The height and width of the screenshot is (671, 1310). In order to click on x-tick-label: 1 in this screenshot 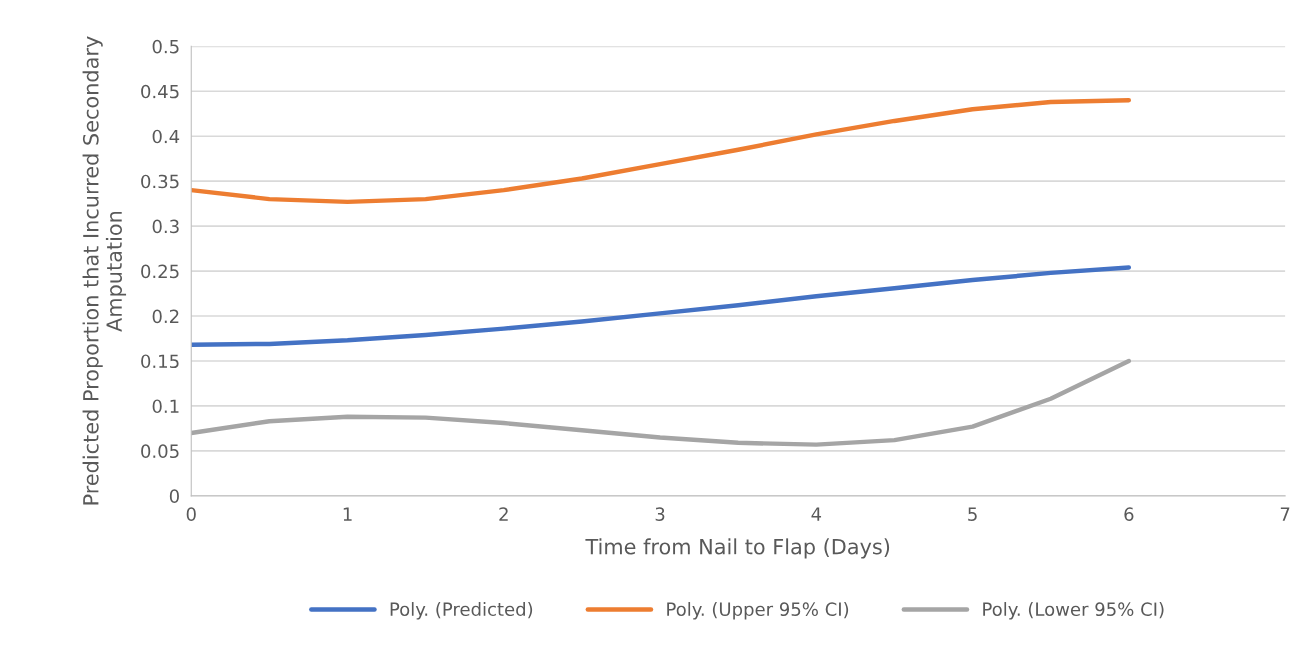, I will do `click(347, 514)`.